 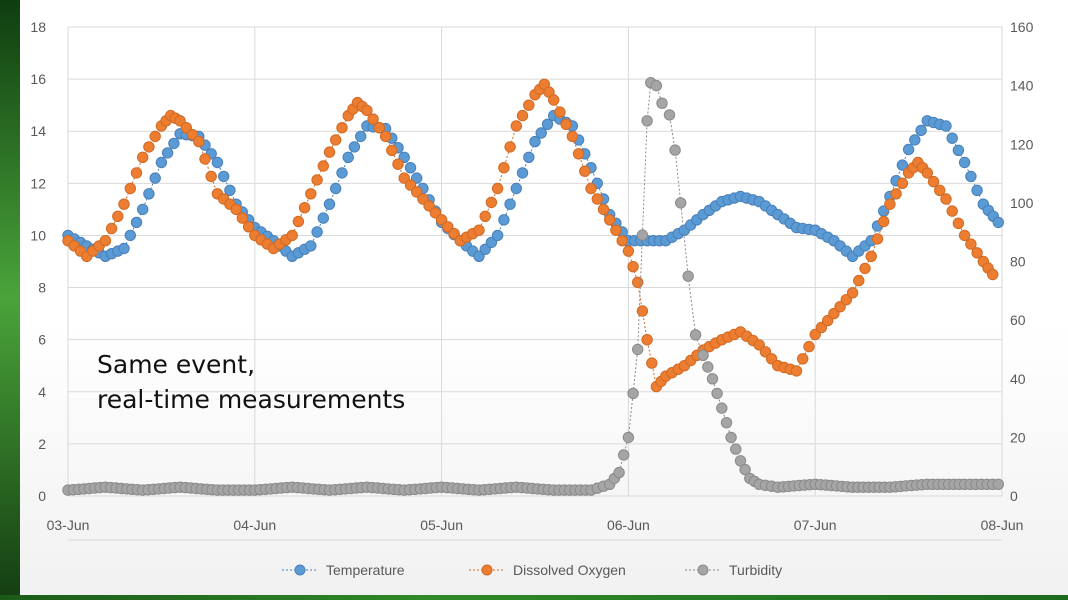 What do you see at coordinates (42, 392) in the screenshot?
I see `y-tick-label: 4` at bounding box center [42, 392].